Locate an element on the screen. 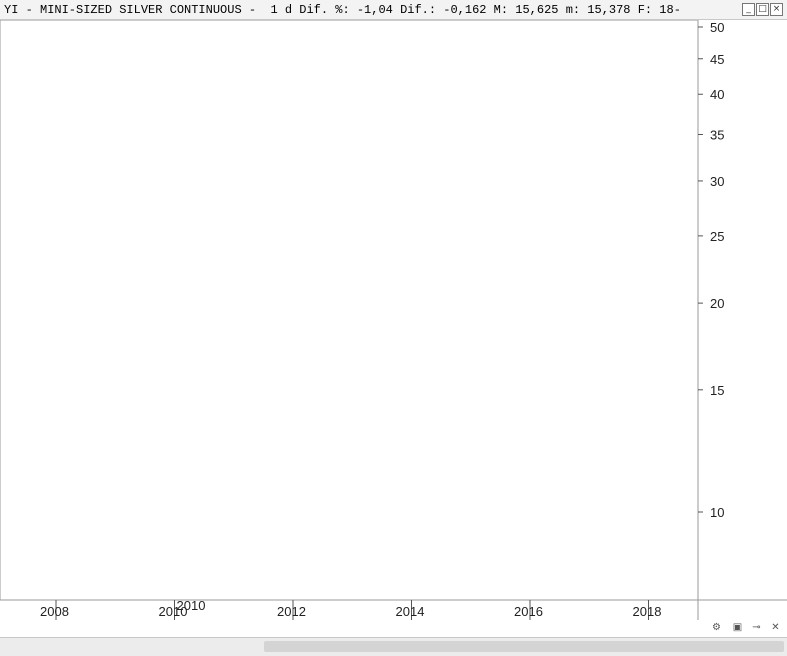  x-tick-label: 2018 is located at coordinates (647, 611).